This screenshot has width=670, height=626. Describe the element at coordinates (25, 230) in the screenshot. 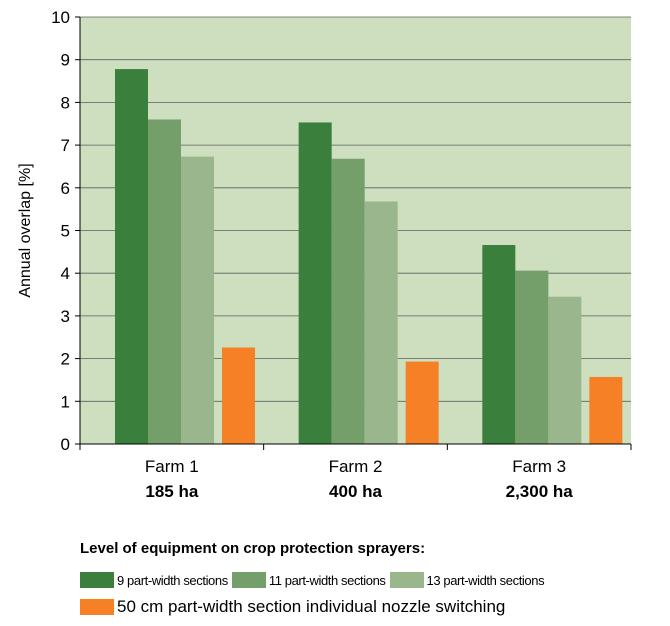

I see `y-axis-label: Annual overlap [%]` at that location.